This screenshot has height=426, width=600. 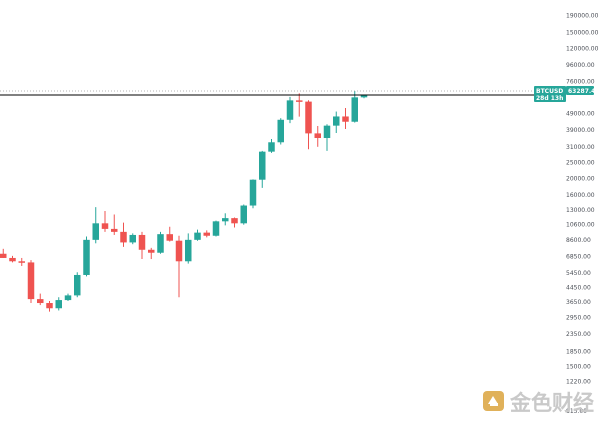 I want to click on y-tick-label: 13000.00, so click(x=580, y=210).